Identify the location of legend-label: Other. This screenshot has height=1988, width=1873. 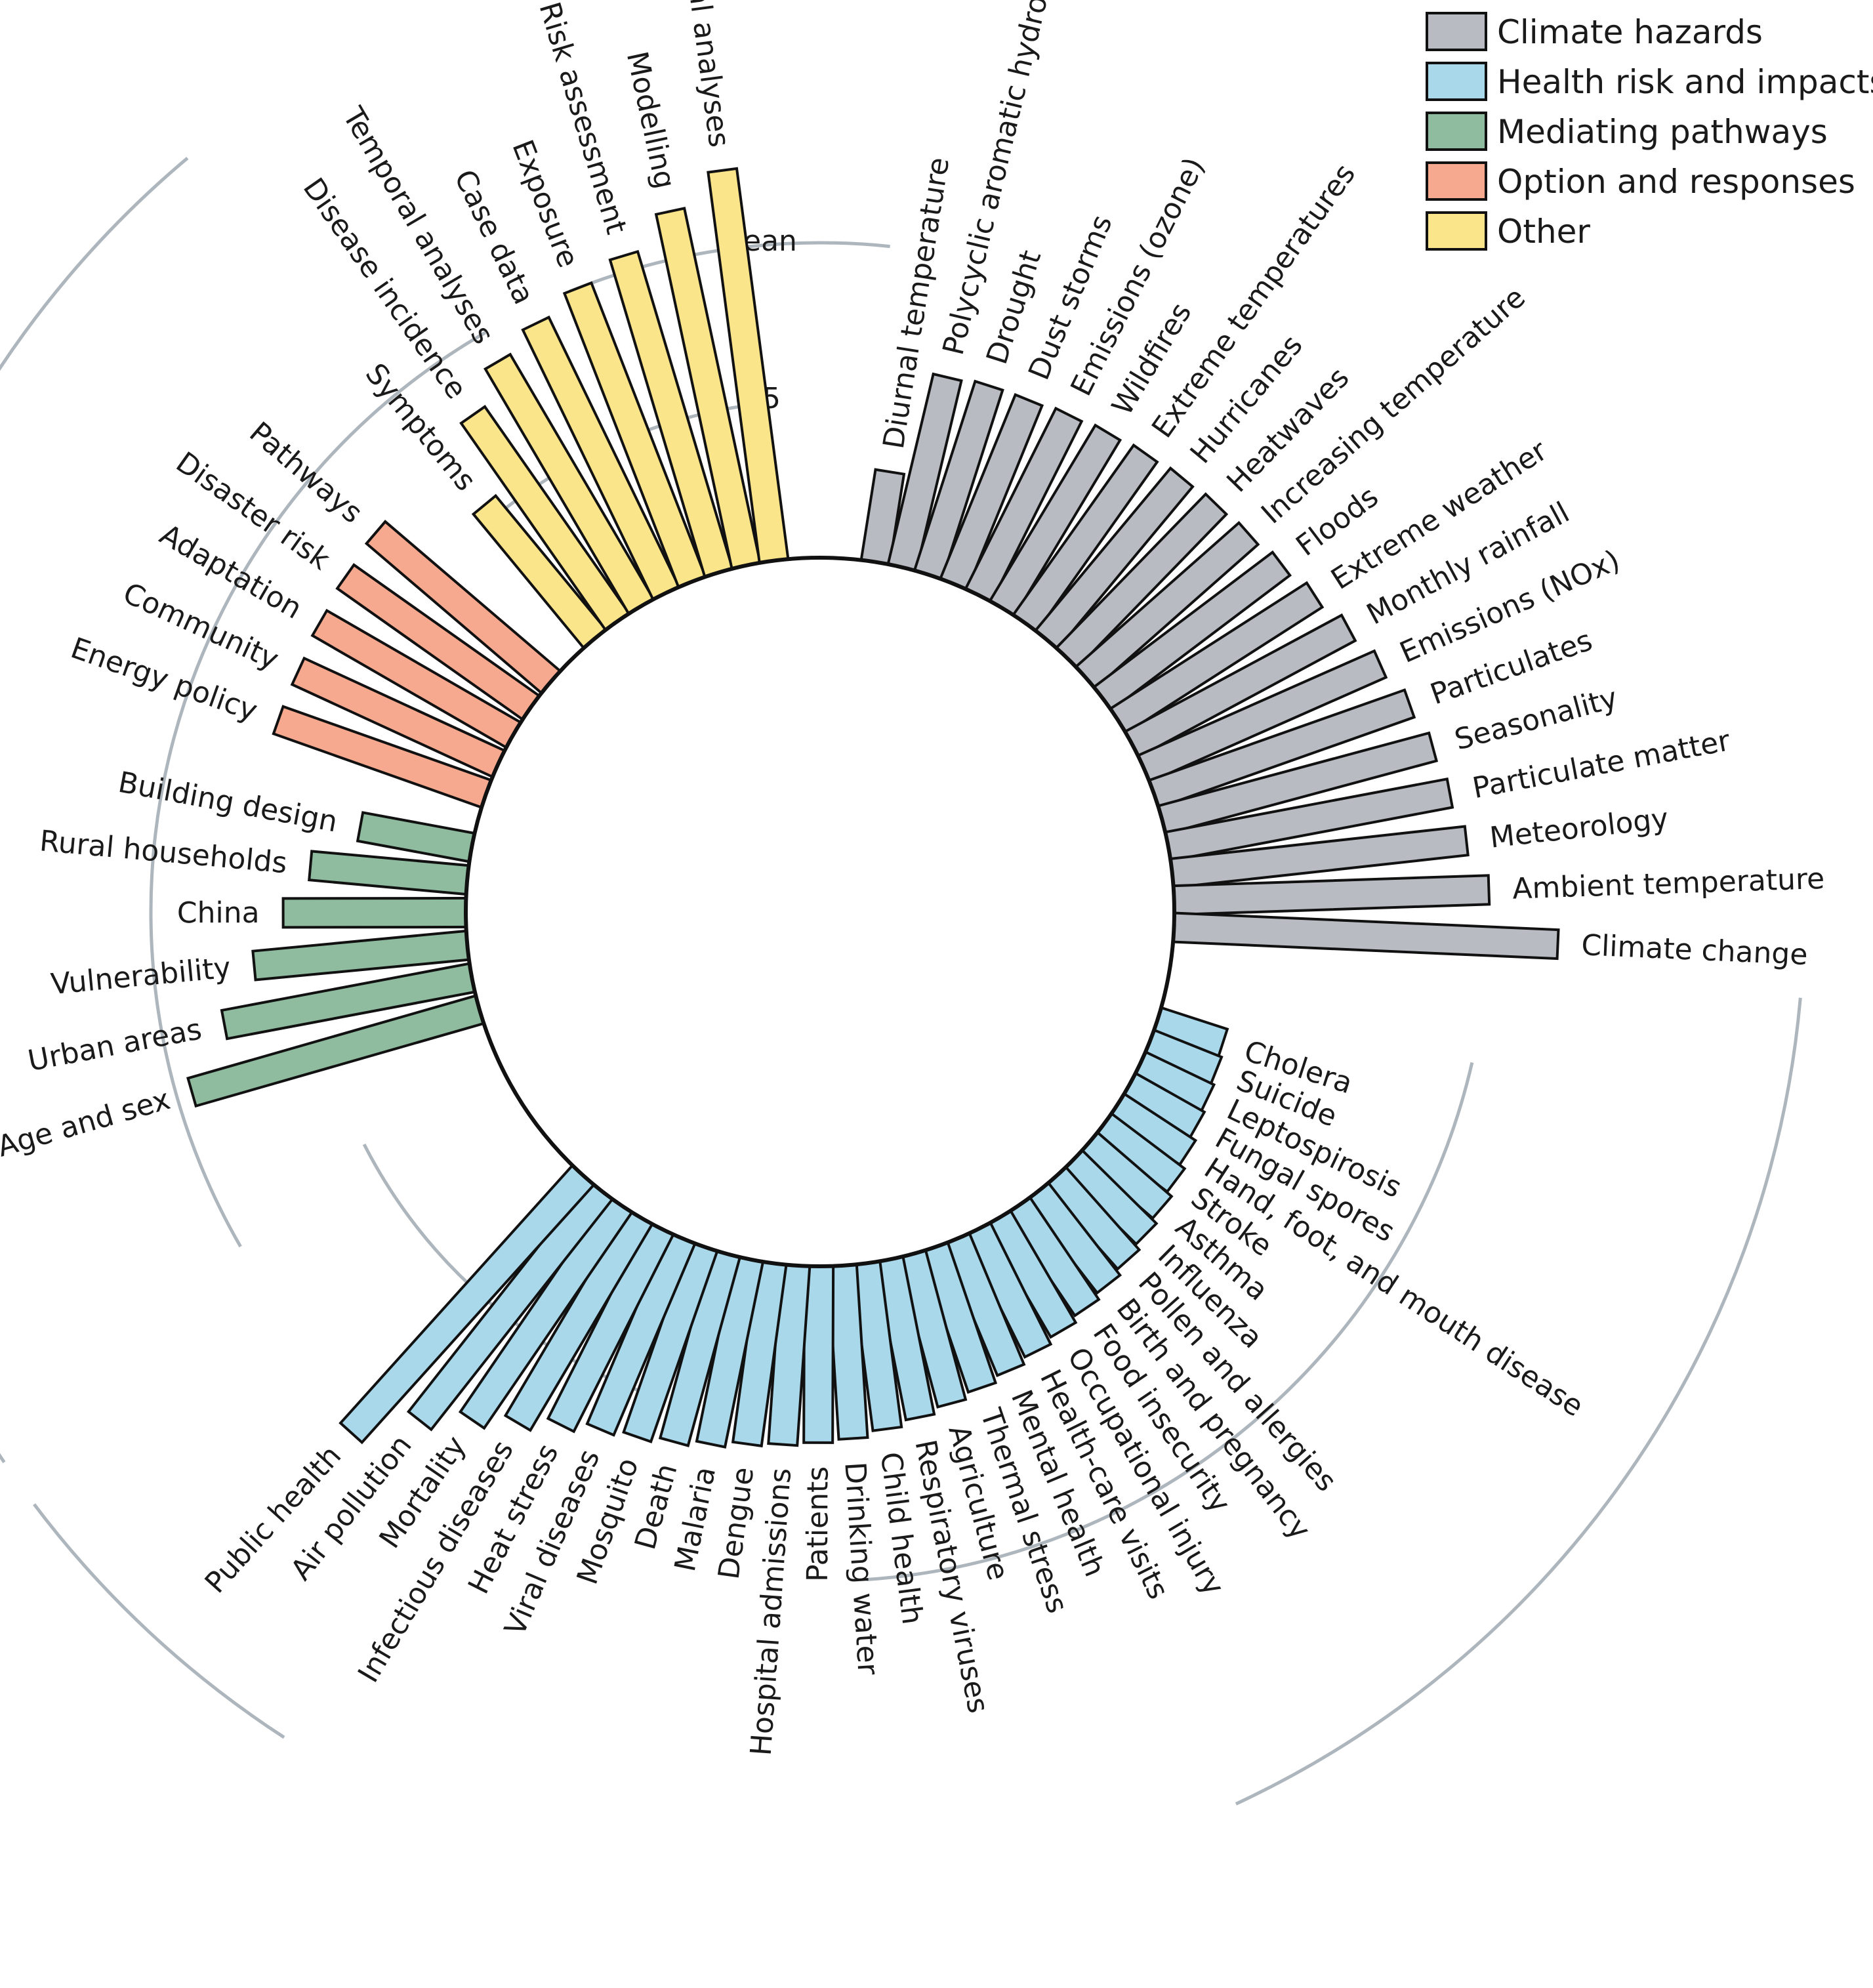
(1543, 232).